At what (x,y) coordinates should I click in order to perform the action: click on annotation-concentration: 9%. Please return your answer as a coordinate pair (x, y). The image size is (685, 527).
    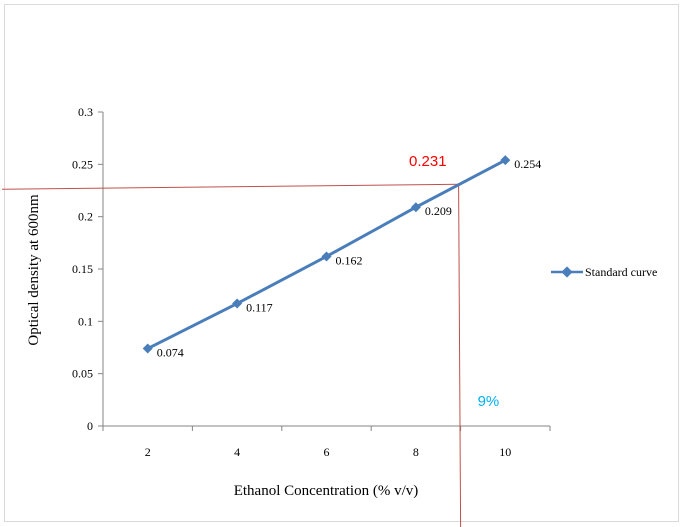
    Looking at the image, I should click on (489, 401).